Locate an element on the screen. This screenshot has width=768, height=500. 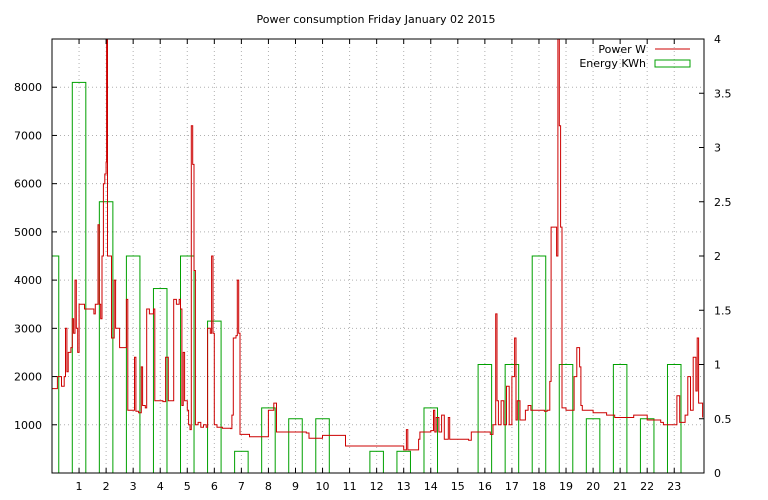
x-tick-label: 2 is located at coordinates (106, 486).